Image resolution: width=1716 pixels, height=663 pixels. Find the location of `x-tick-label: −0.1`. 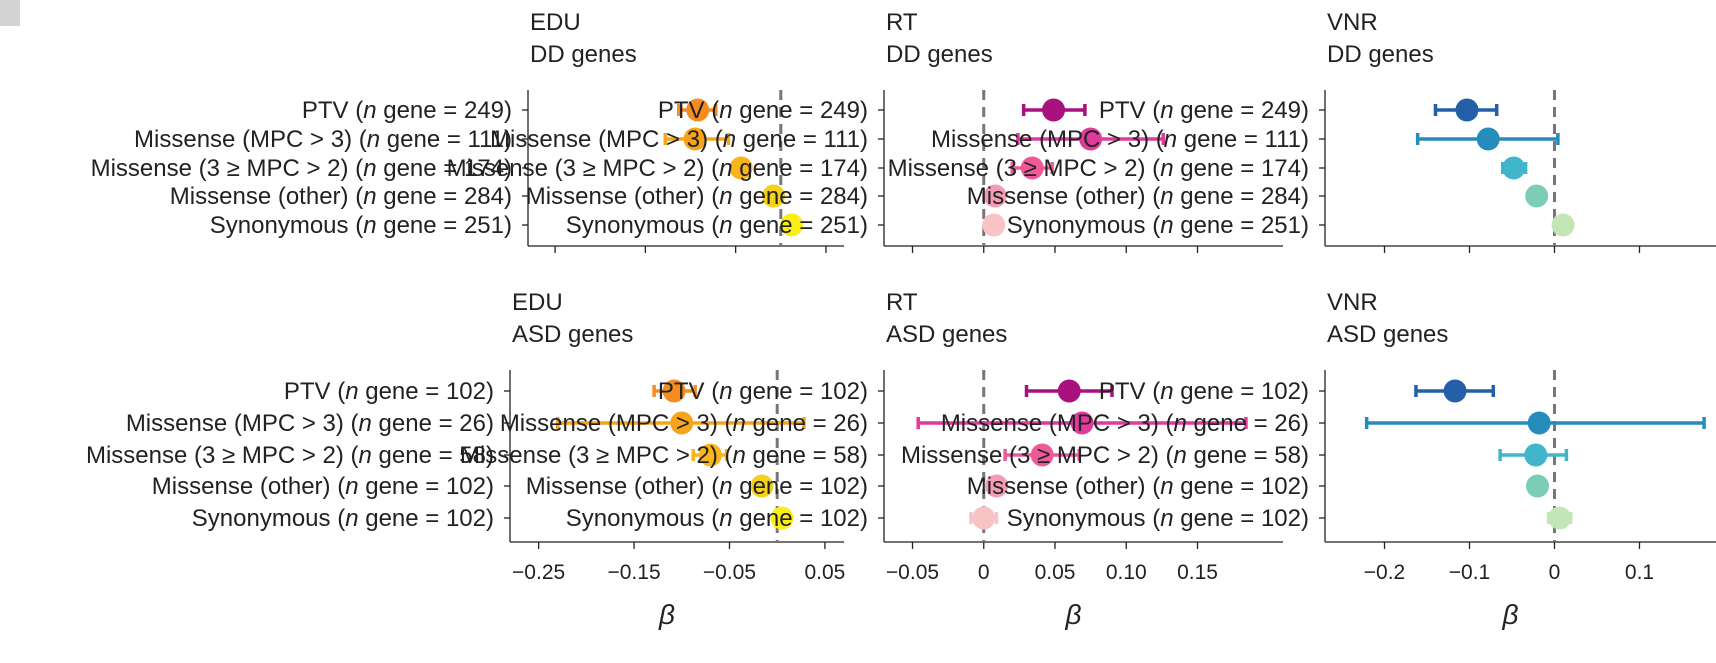

x-tick-label: −0.1 is located at coordinates (1469, 572).